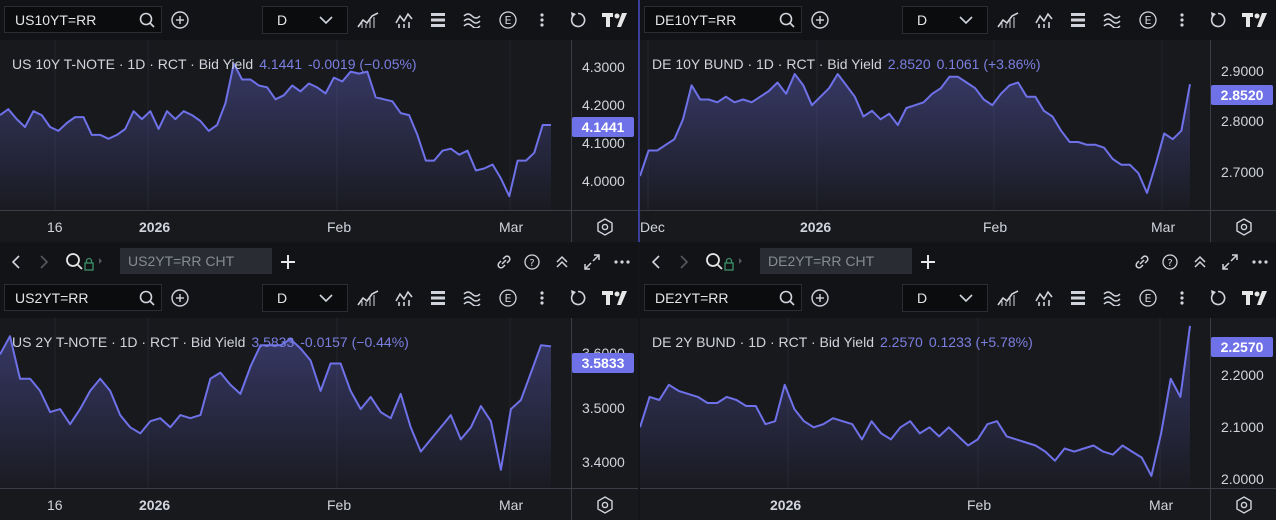 The image size is (1276, 520). What do you see at coordinates (995, 227) in the screenshot?
I see `x-tick: Feb` at bounding box center [995, 227].